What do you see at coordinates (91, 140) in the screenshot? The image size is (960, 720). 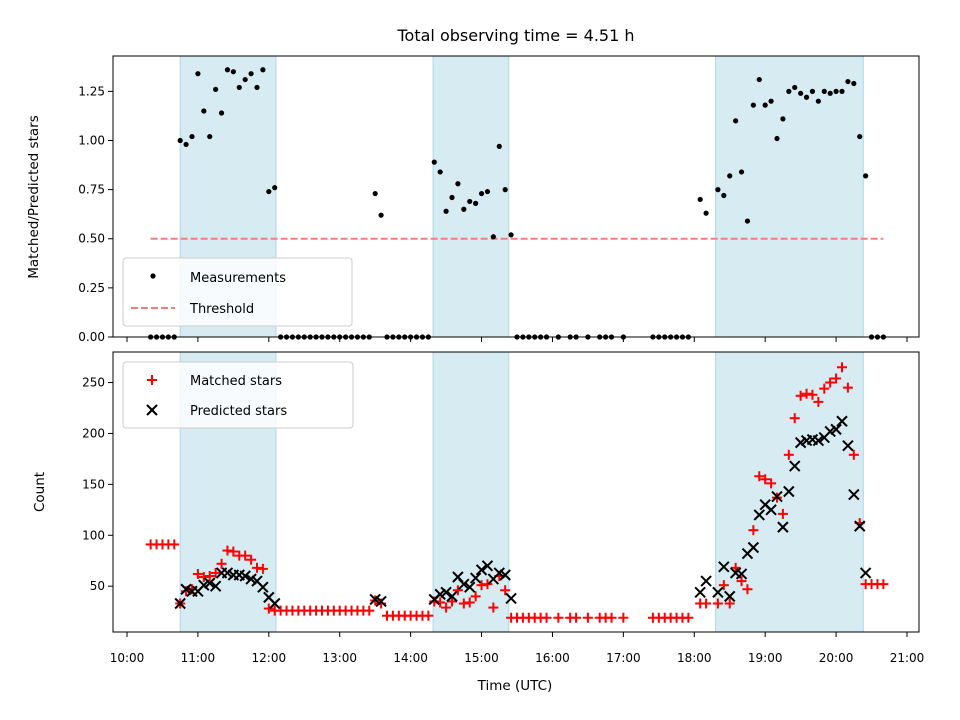 I see `y-tick-label: 1.00` at bounding box center [91, 140].